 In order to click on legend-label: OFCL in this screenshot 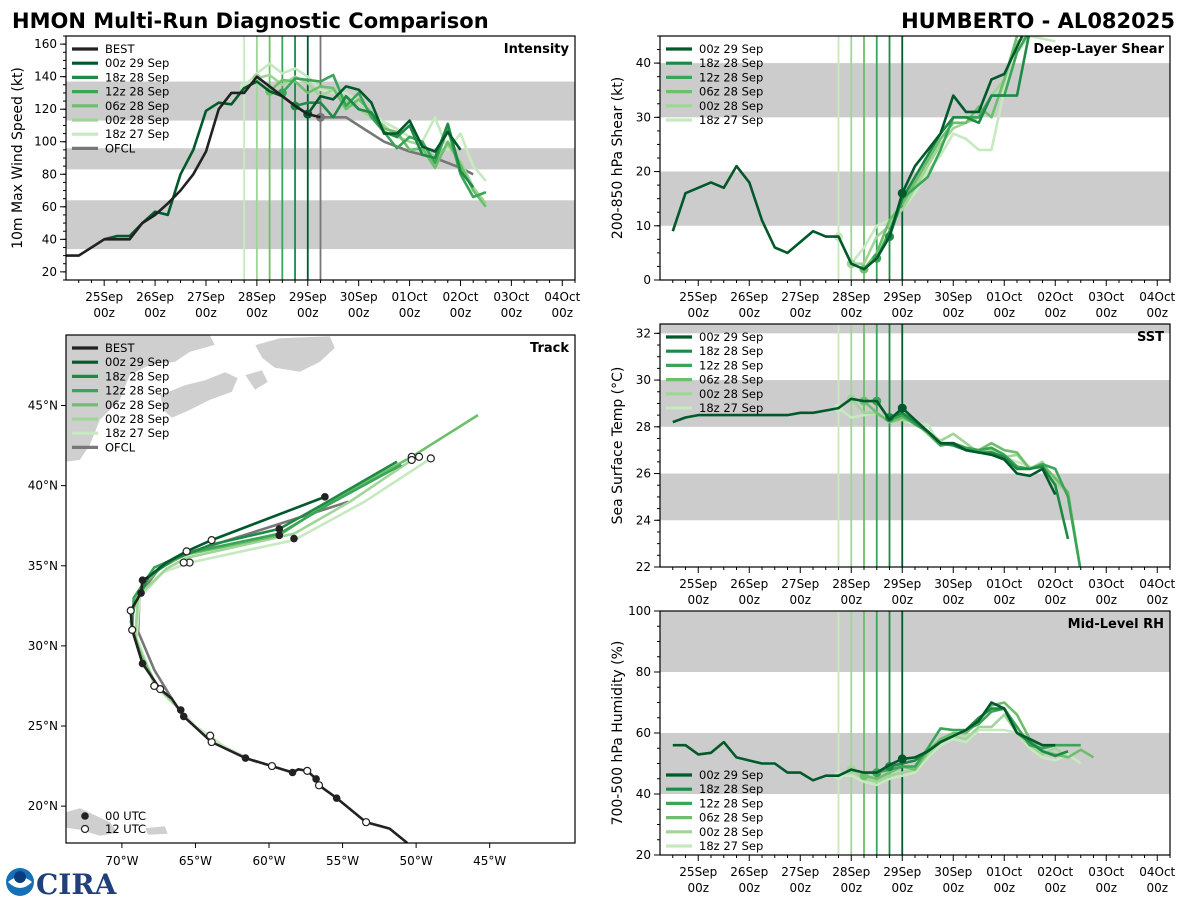, I will do `click(120, 447)`.